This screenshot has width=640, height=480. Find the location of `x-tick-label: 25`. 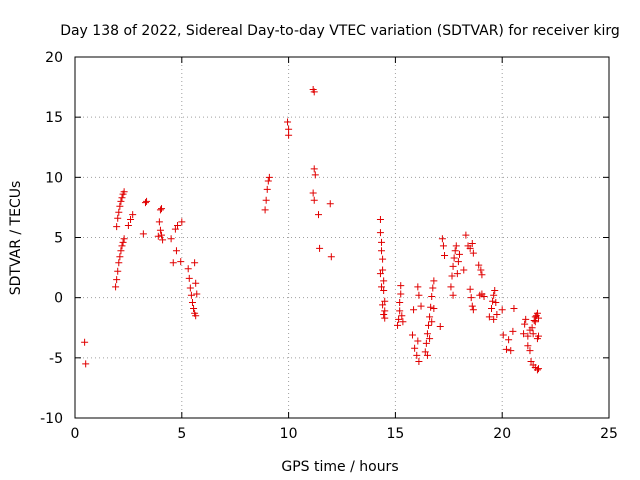

x-tick-label: 25 is located at coordinates (609, 434).